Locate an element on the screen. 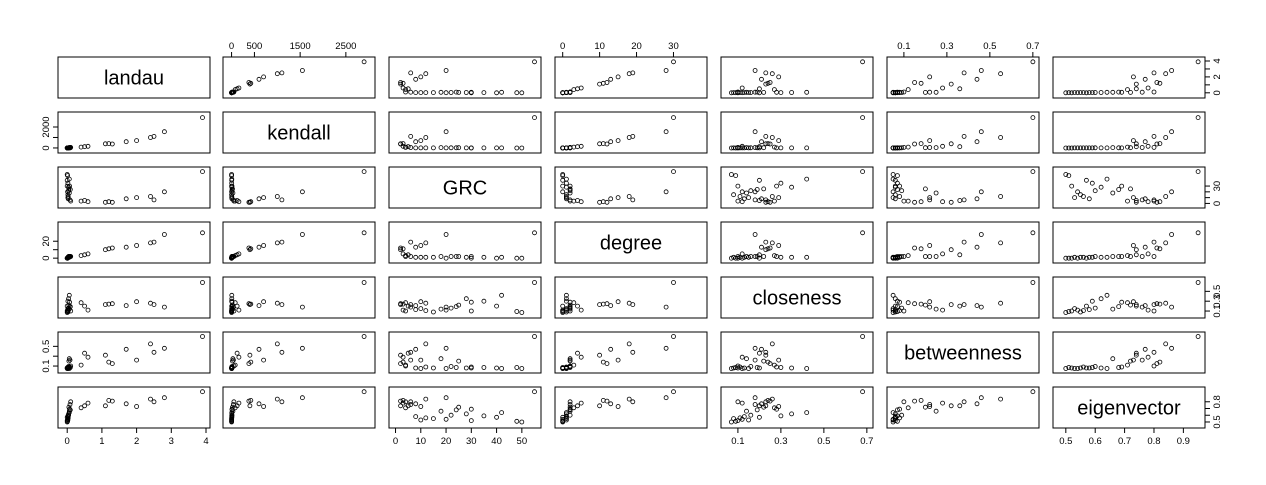  xtick-label-GRC-0: 0 is located at coordinates (395, 441).